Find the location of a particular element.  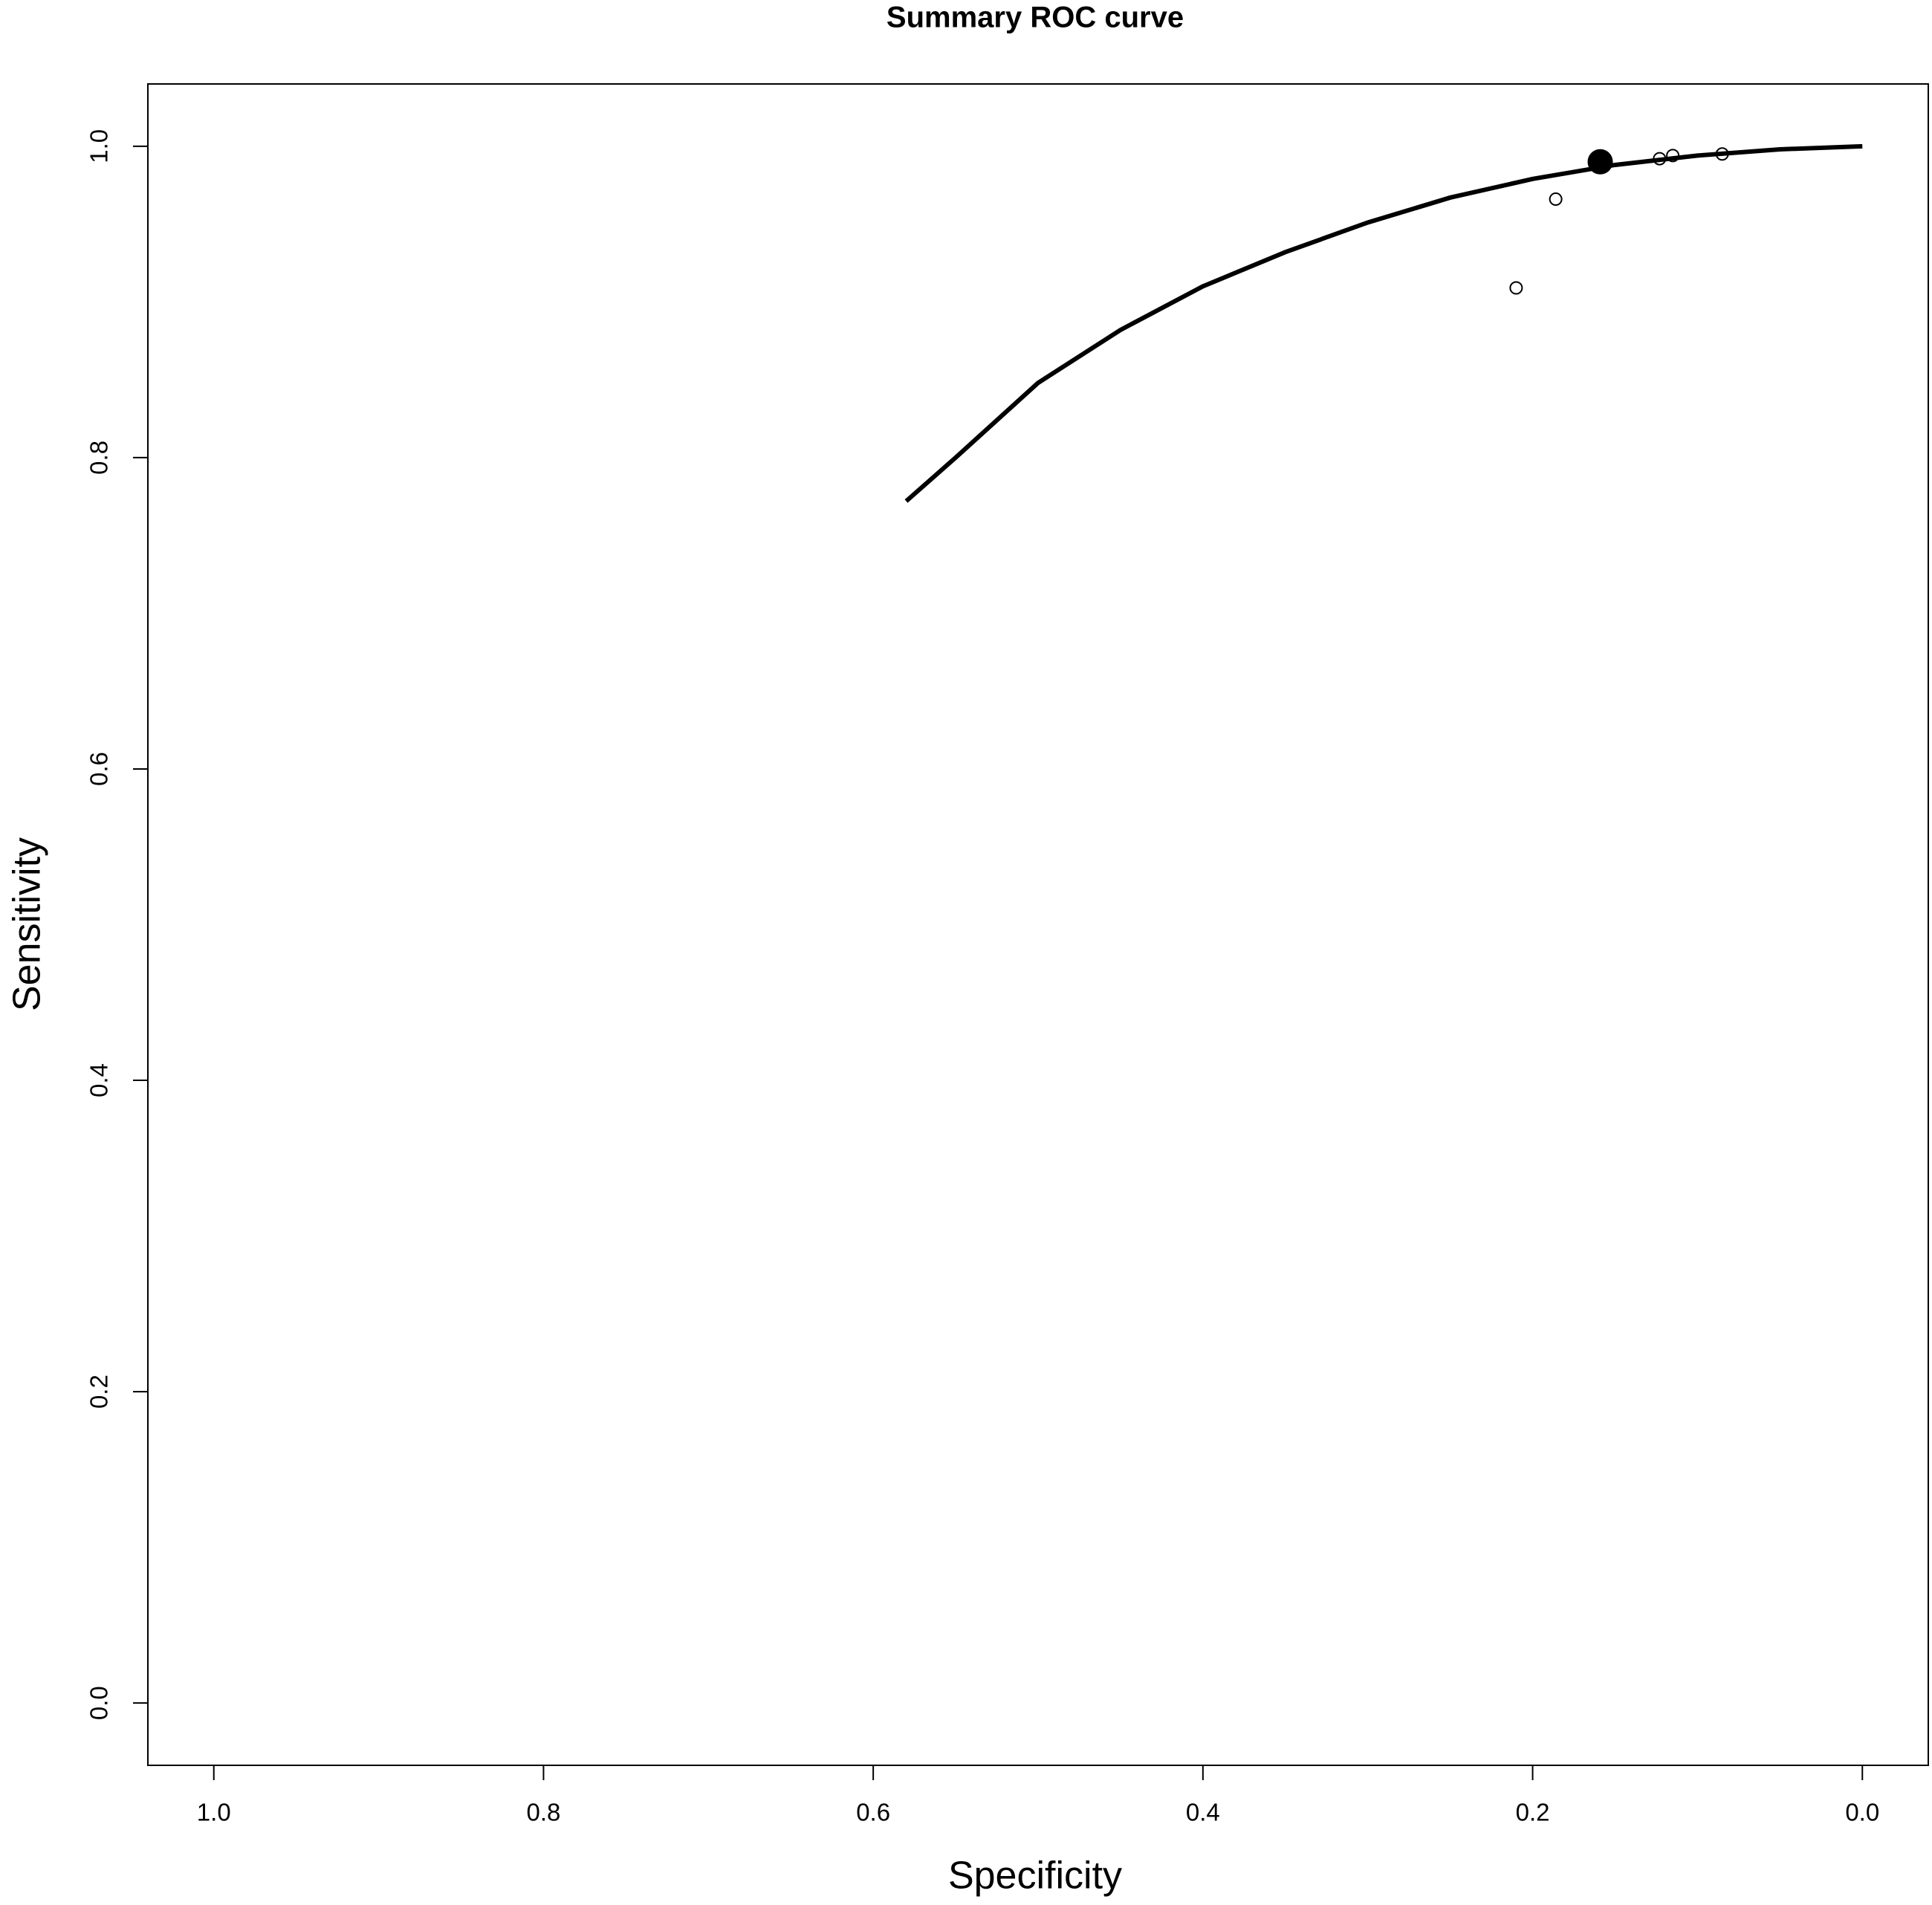

x-tick-label: 0.4 is located at coordinates (1203, 1813).